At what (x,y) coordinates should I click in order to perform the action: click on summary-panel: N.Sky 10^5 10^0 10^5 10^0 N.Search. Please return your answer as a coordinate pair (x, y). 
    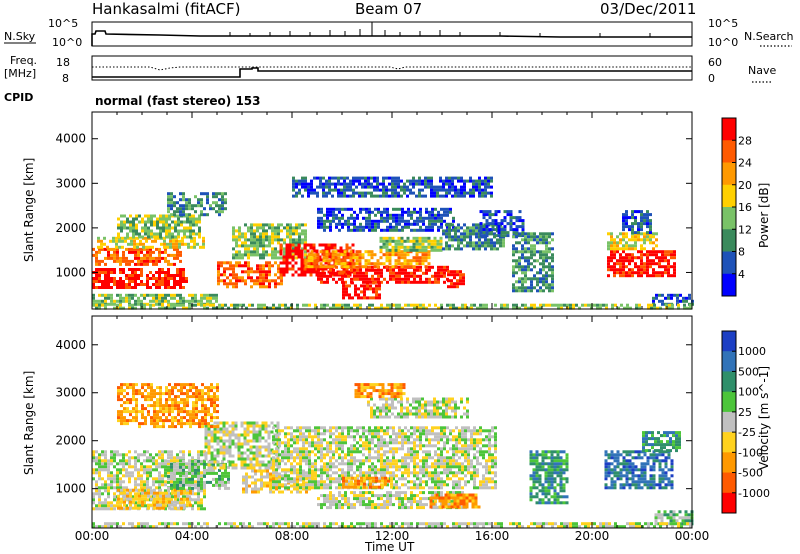
    Looking at the image, I should click on (399, 33).